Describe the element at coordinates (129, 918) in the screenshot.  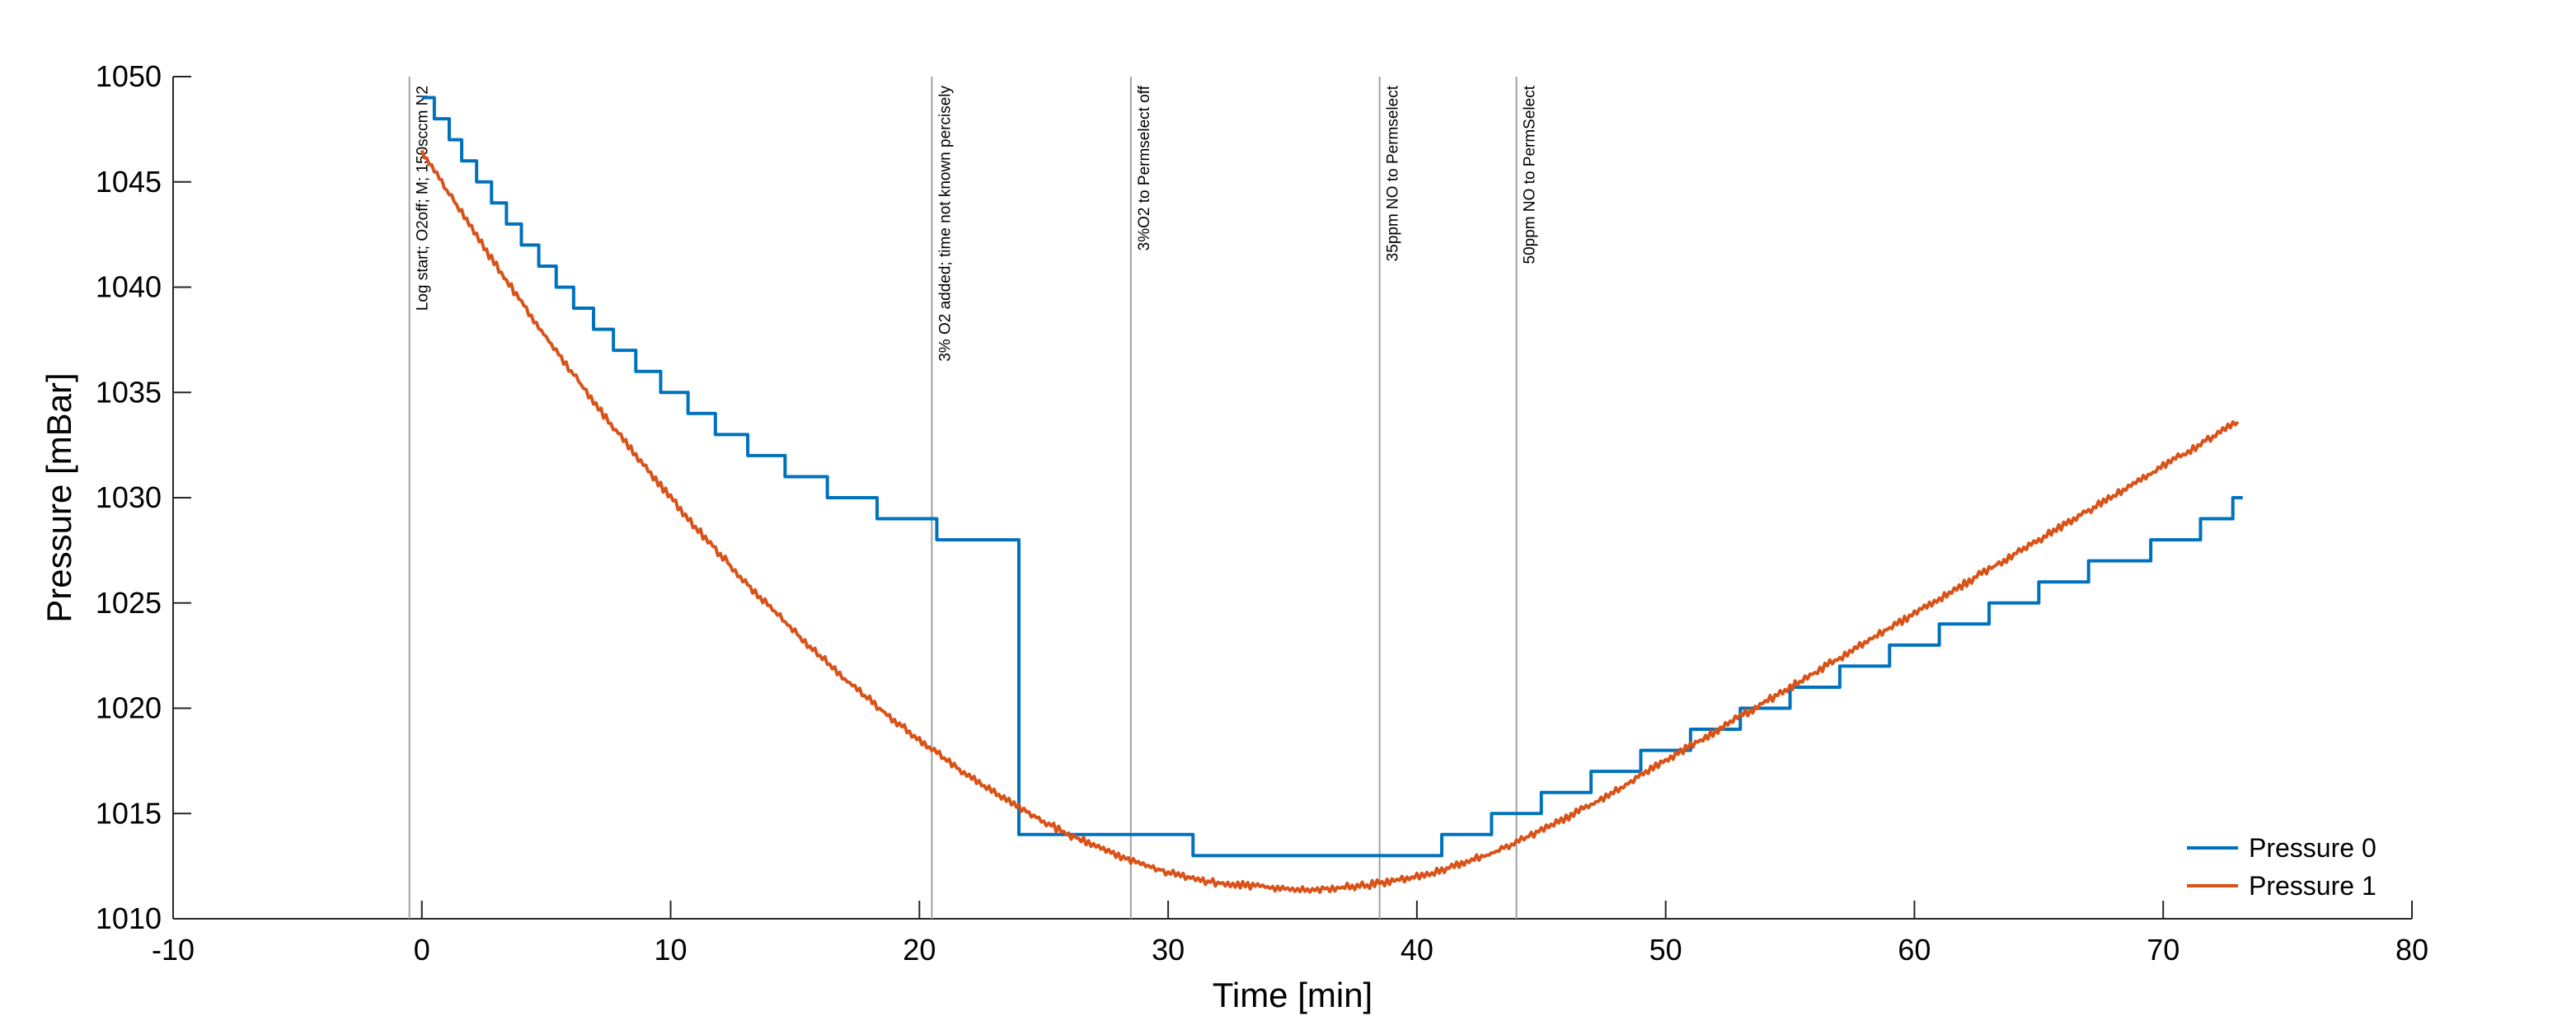
I see `y-tick-label: 1010` at that location.